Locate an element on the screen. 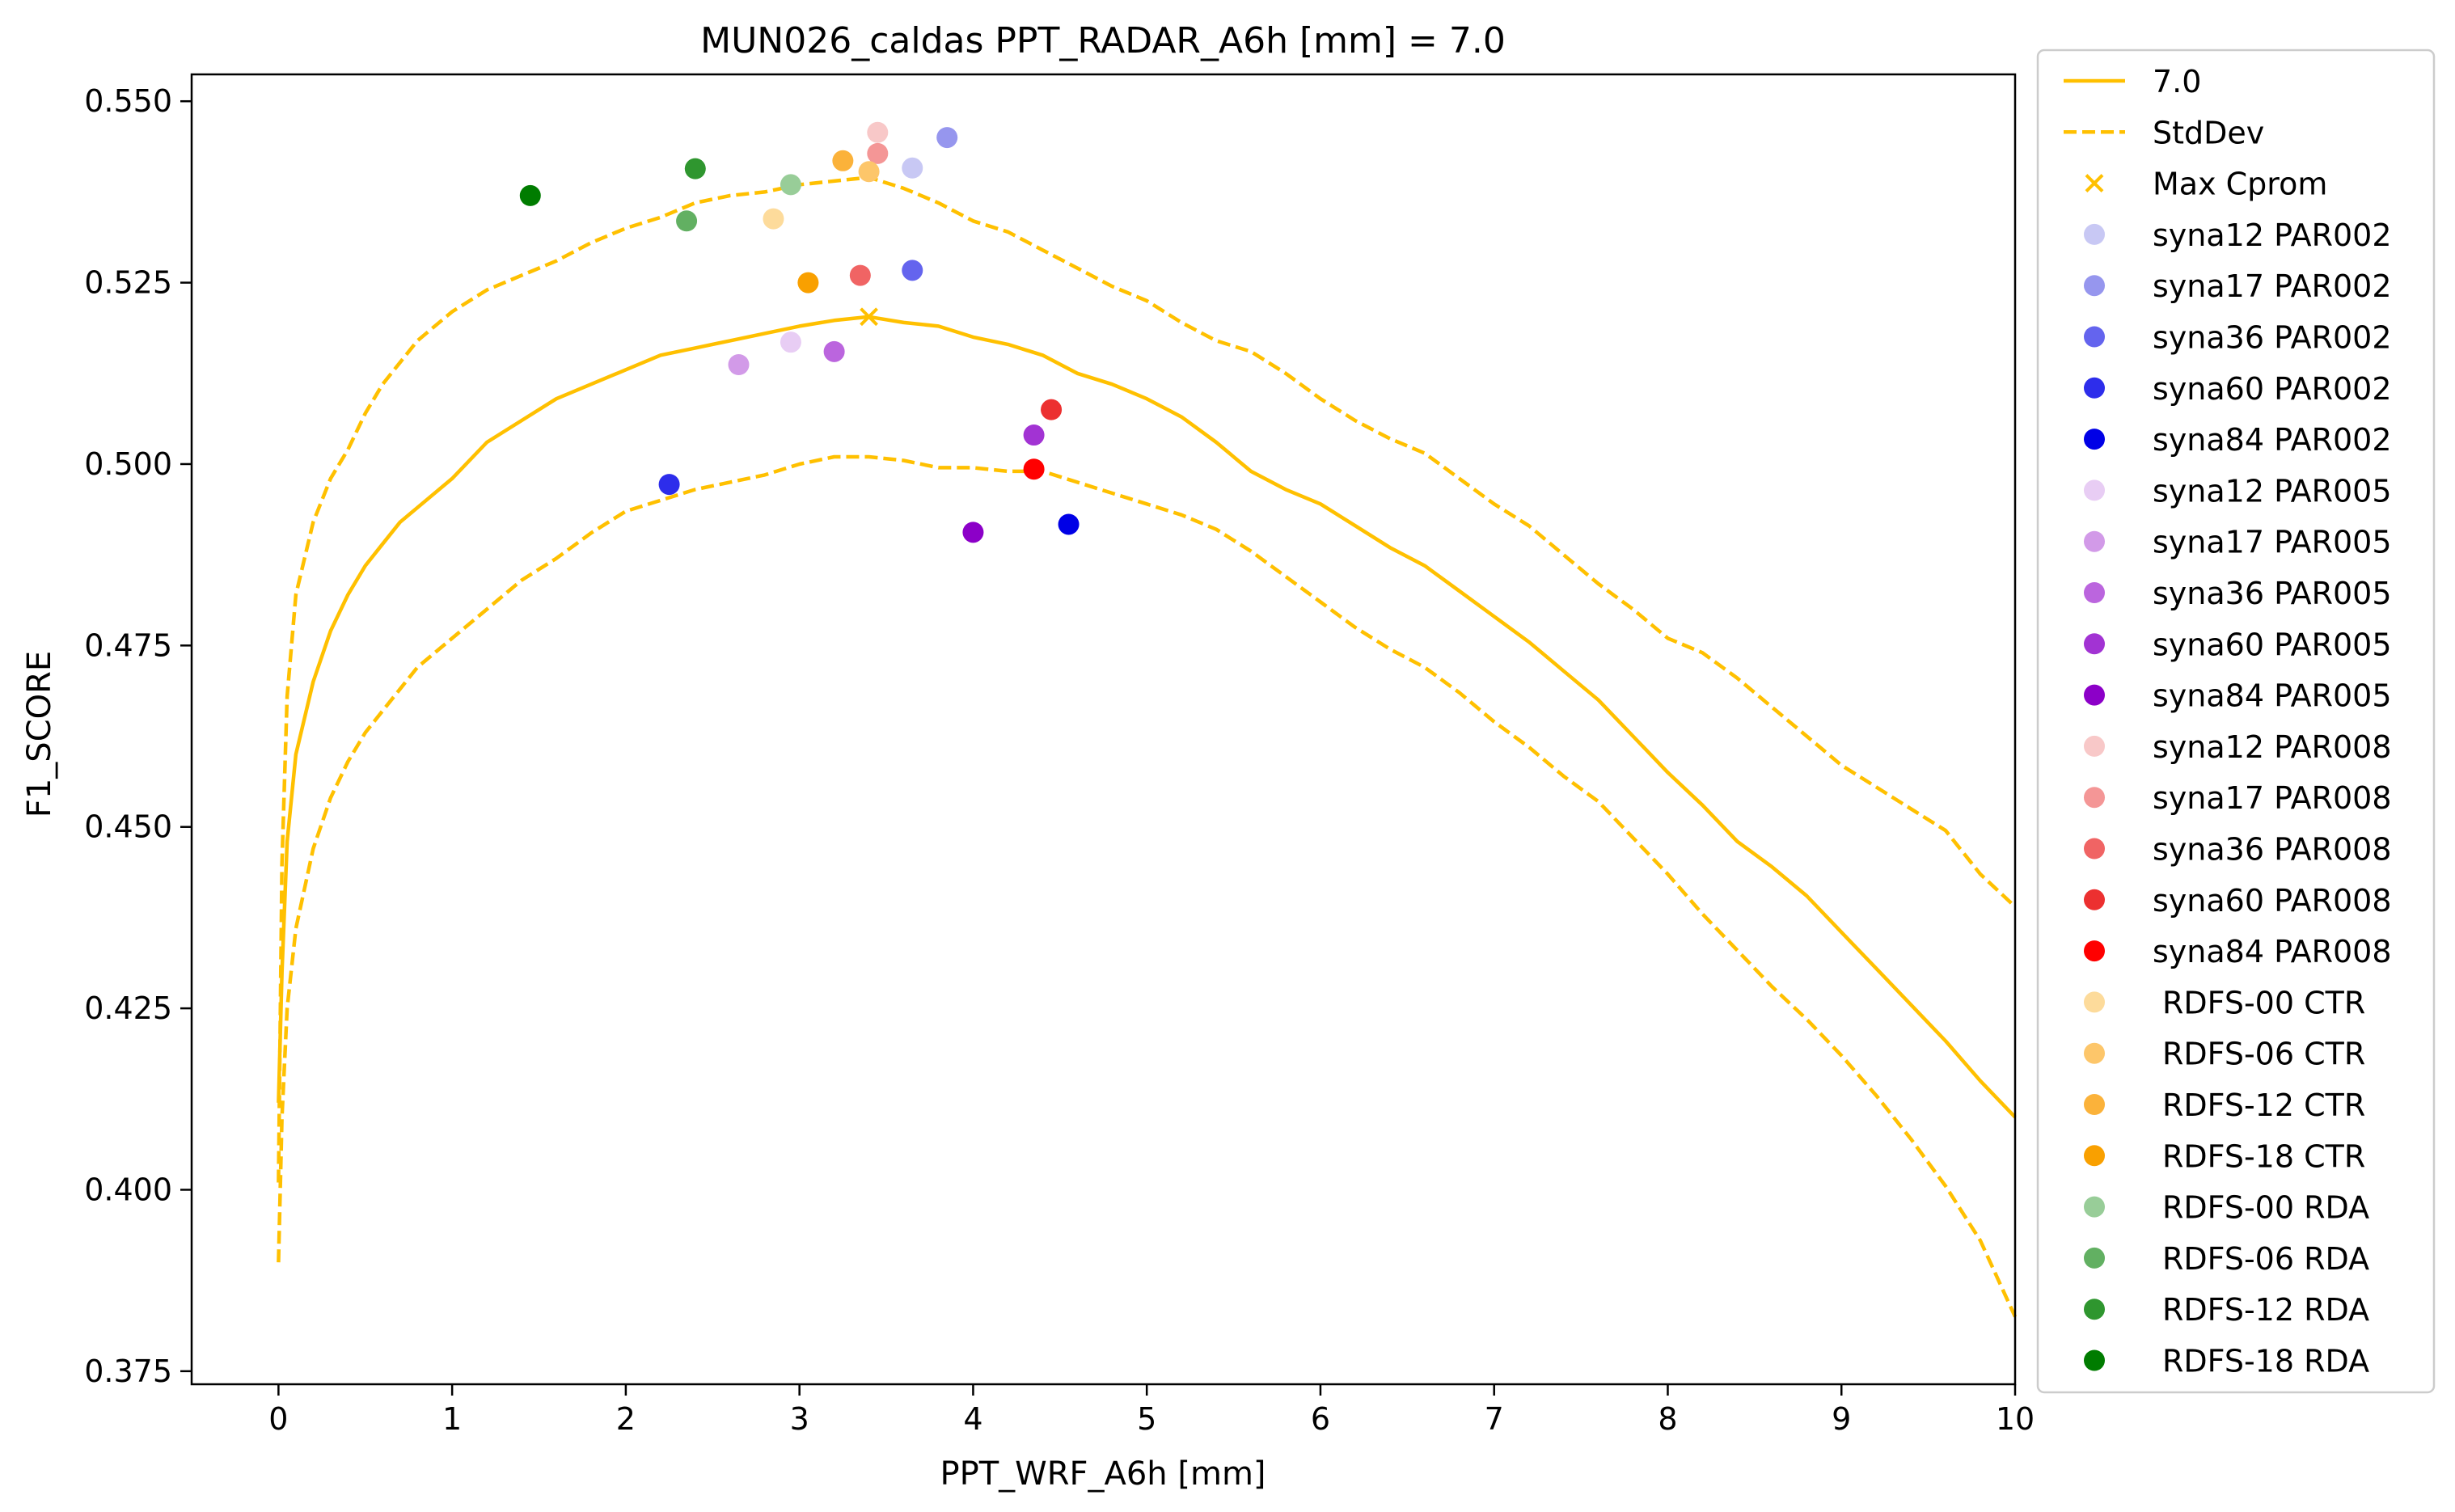 The height and width of the screenshot is (1512, 2455). legend-label: syna17 PAR005 is located at coordinates (2272, 542).